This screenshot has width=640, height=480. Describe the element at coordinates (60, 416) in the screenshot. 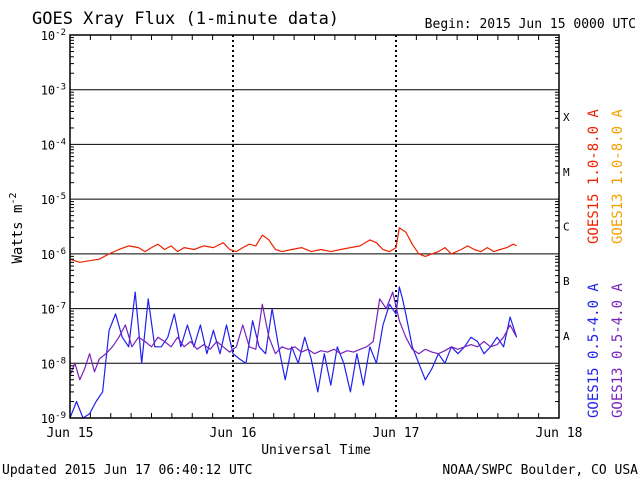

I see `y-tick-exponent: -9` at that location.